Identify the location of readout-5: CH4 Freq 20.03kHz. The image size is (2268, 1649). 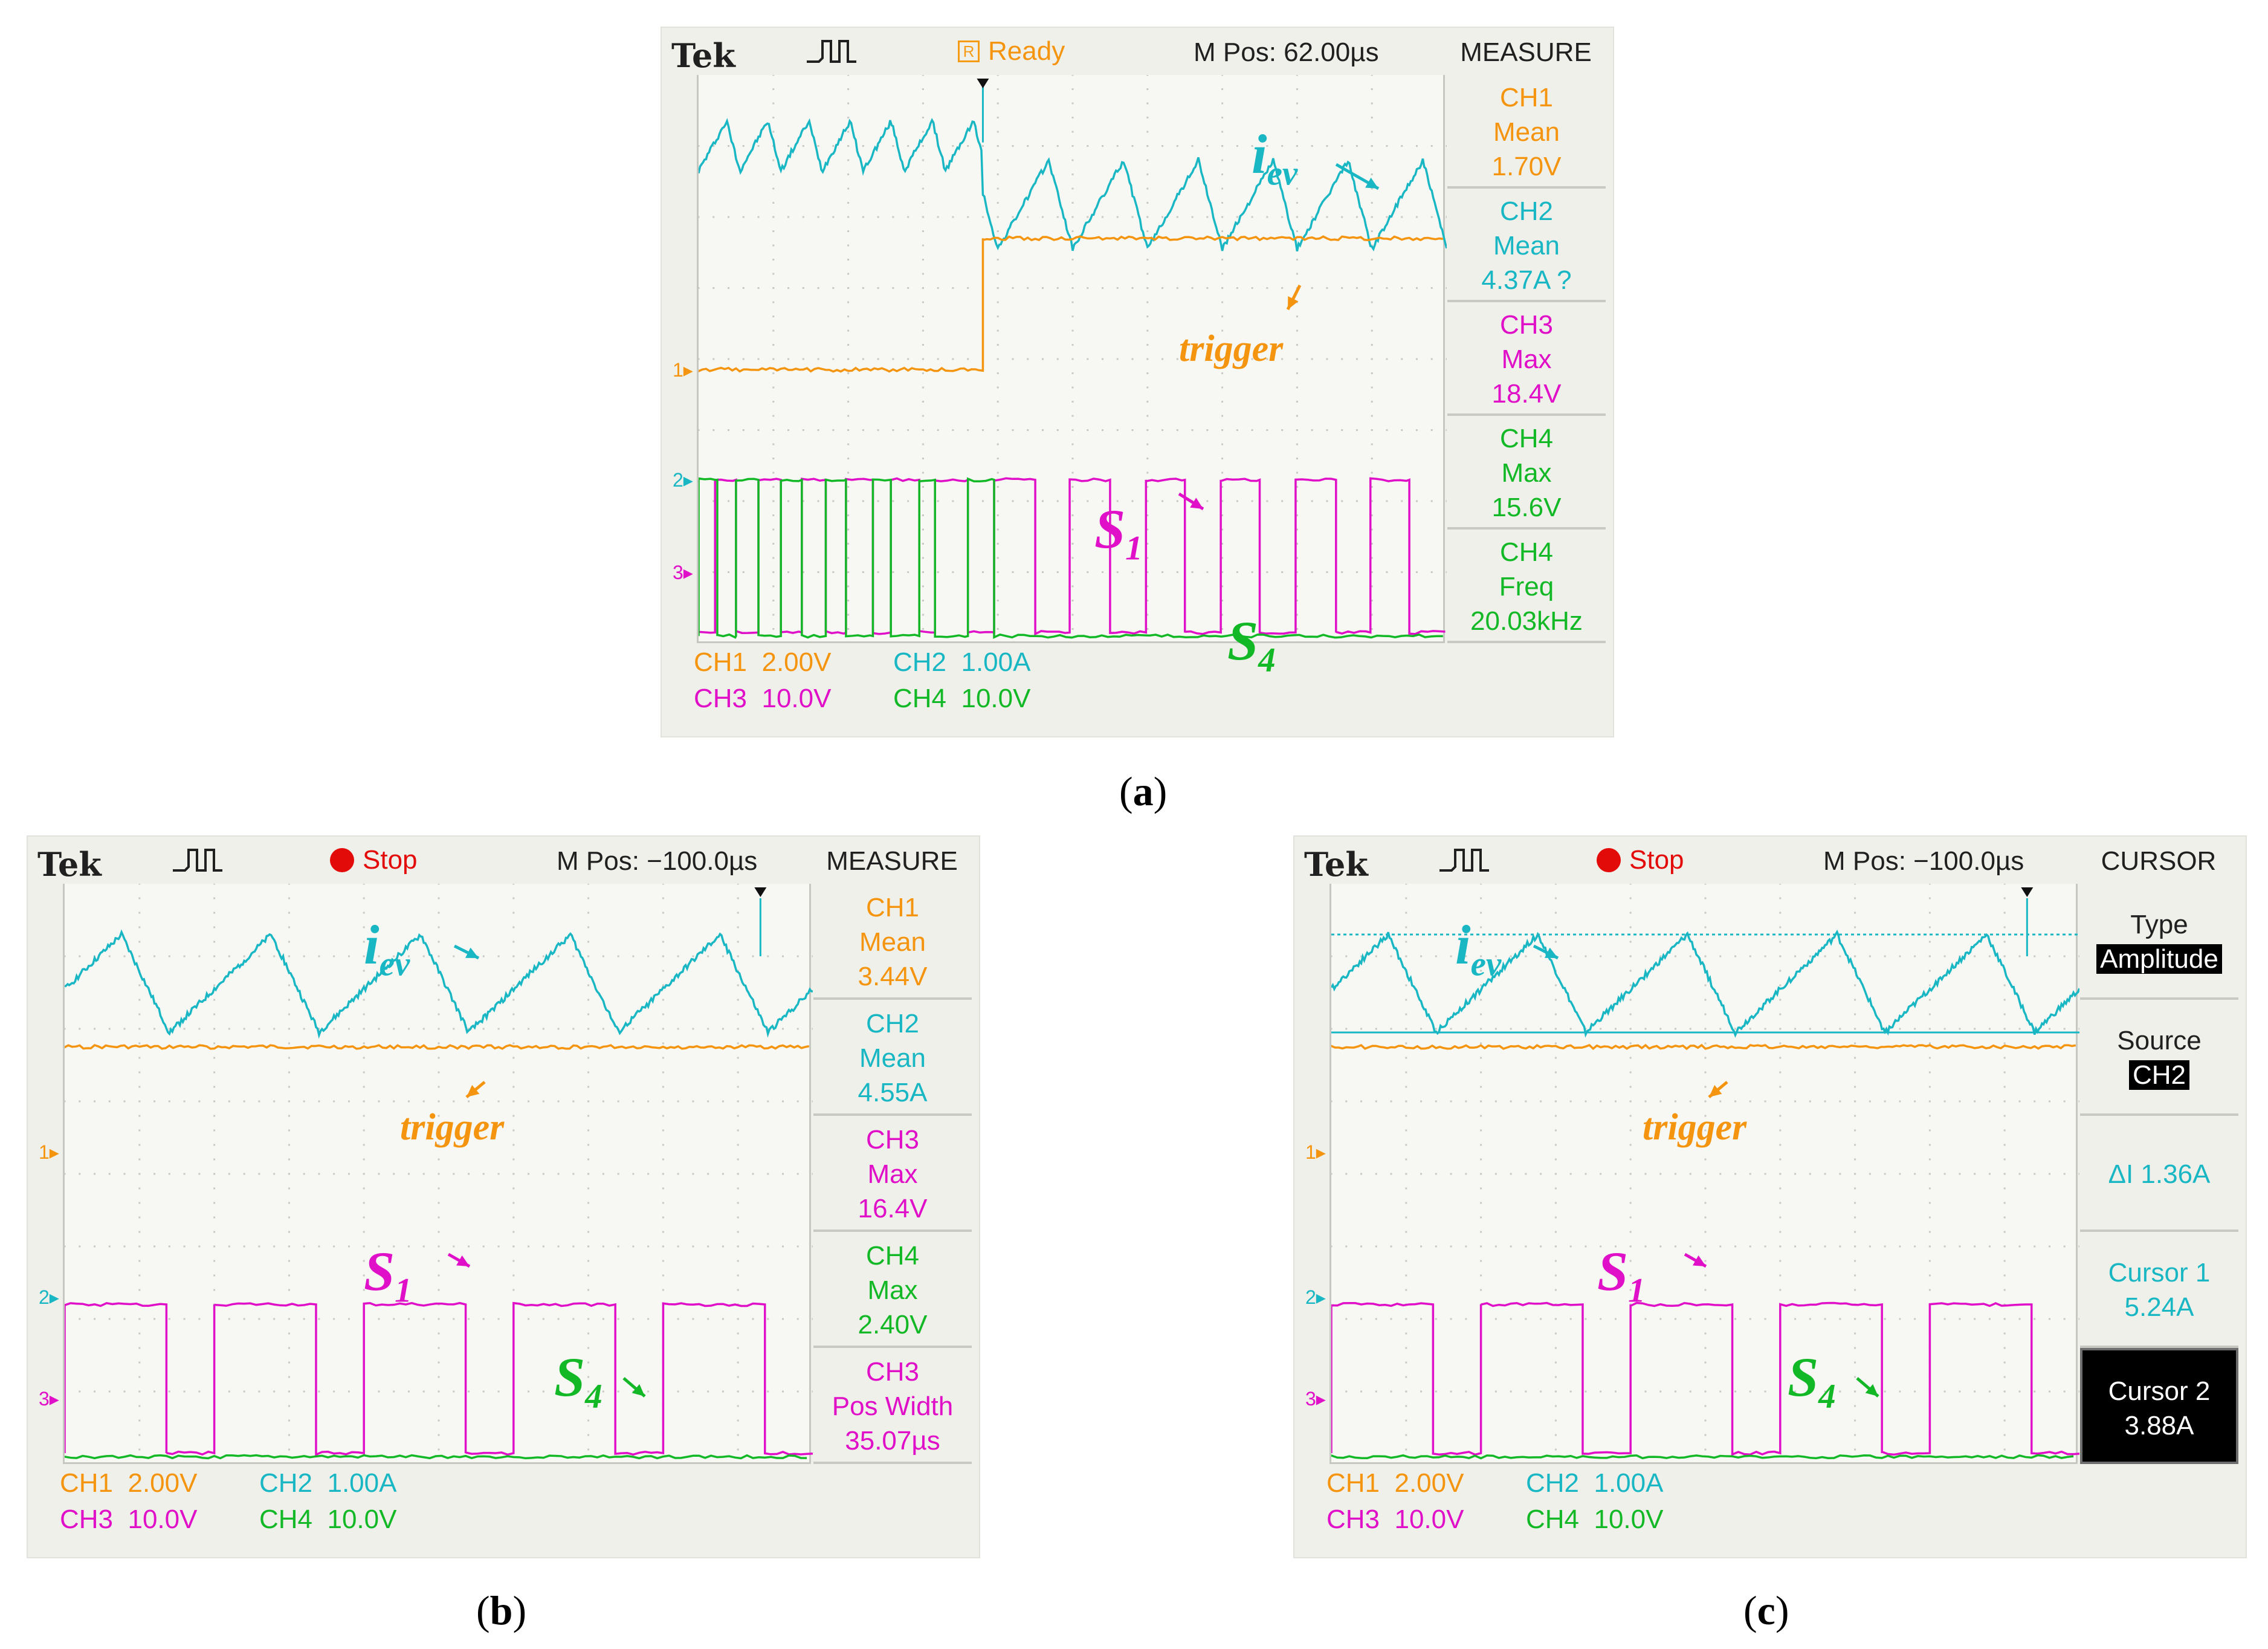
(1526, 586).